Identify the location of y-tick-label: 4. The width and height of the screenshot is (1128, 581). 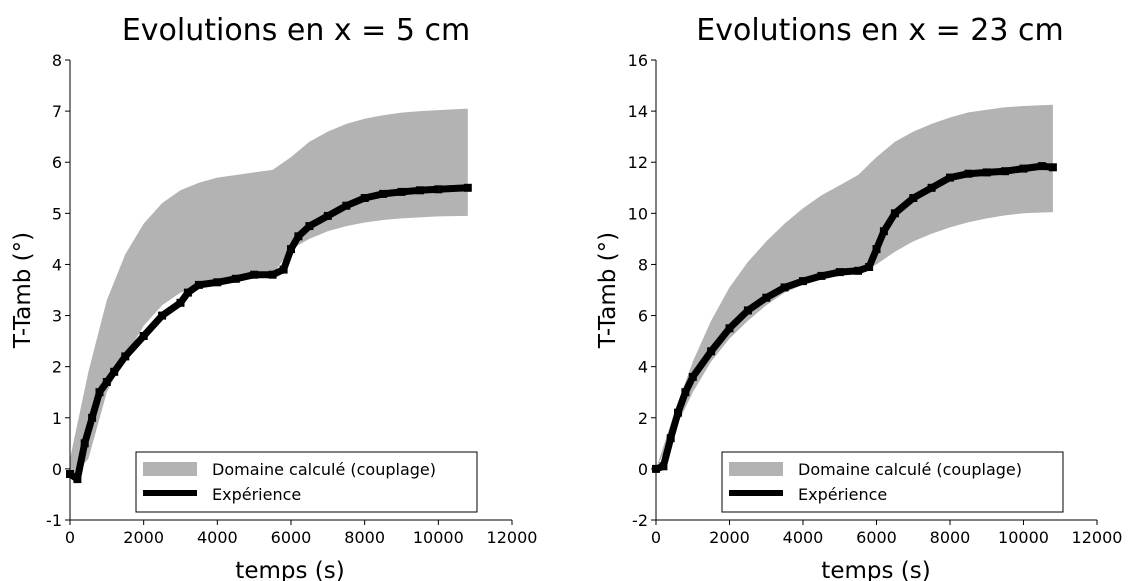
(643, 367).